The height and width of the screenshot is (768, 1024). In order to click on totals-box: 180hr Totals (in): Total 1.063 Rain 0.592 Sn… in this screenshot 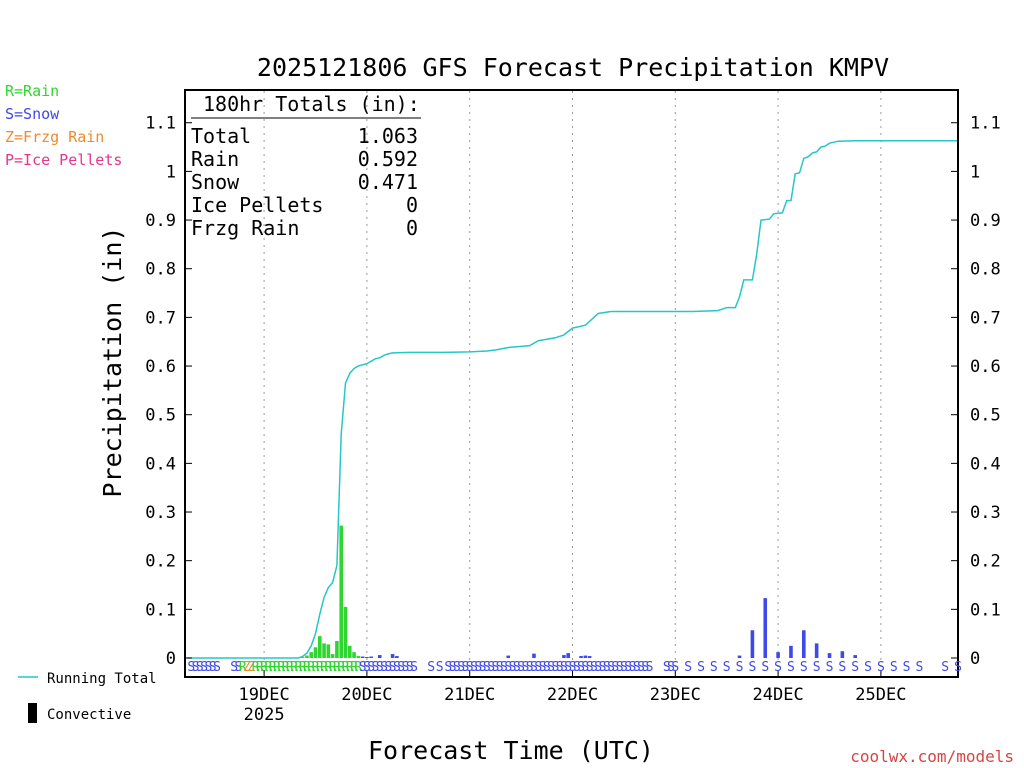, I will do `click(306, 166)`.